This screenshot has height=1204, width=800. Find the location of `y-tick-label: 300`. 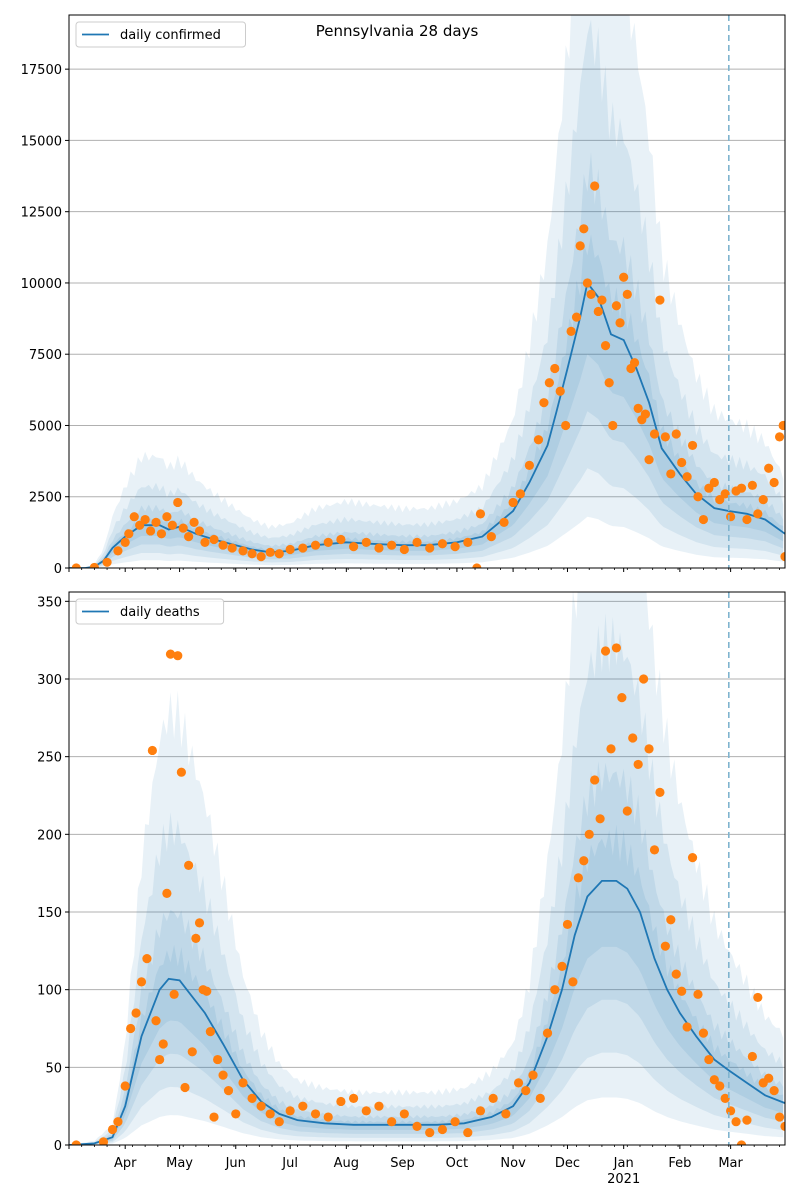

y-tick-label: 300 is located at coordinates (49, 680).